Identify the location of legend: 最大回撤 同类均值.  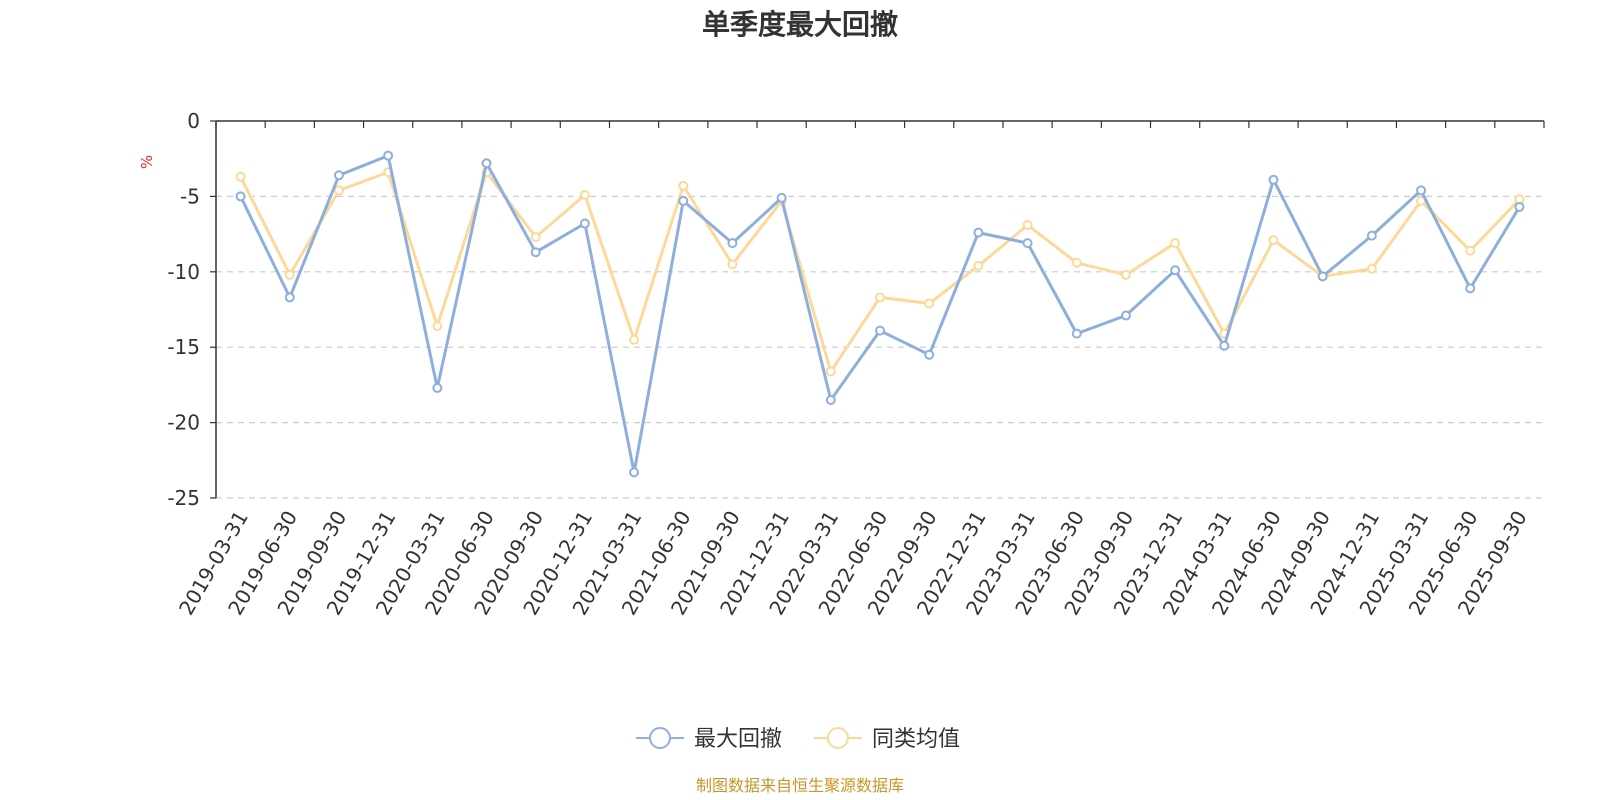
(798, 739).